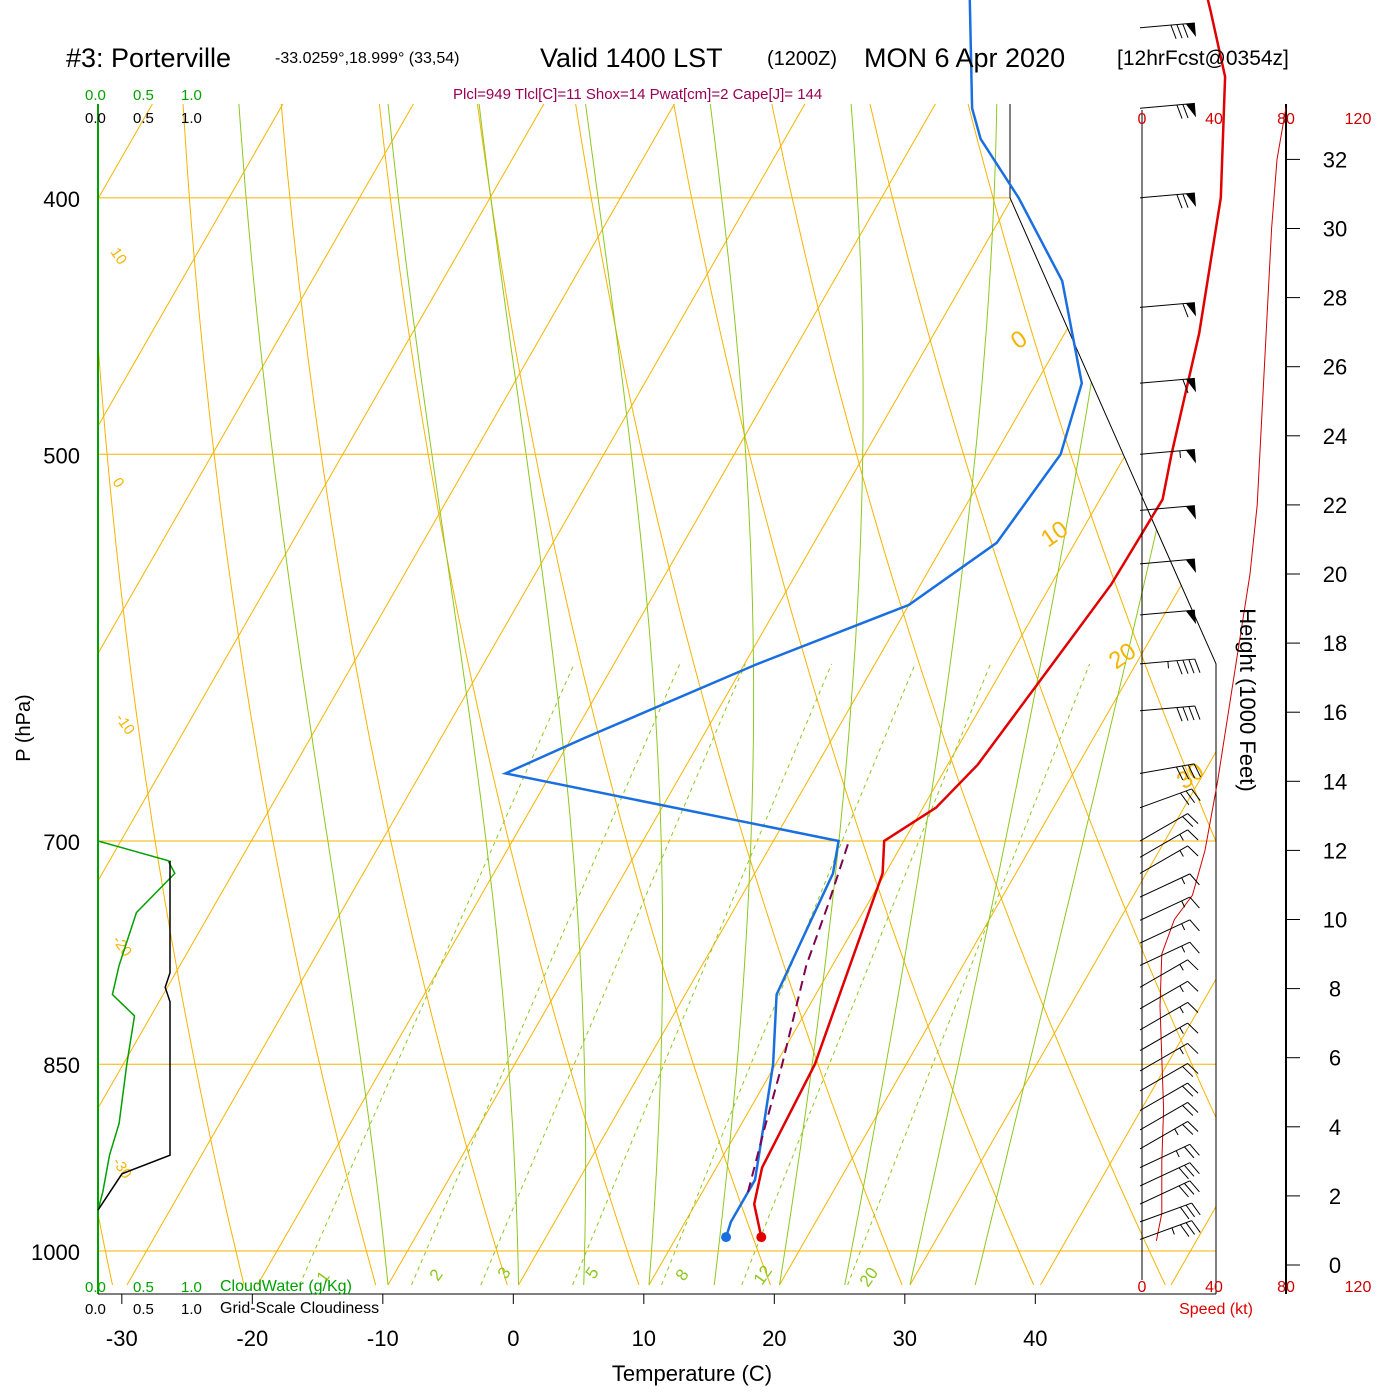 The image size is (1400, 1400). I want to click on speed-tick-label-bottom: 0, so click(1142, 1287).